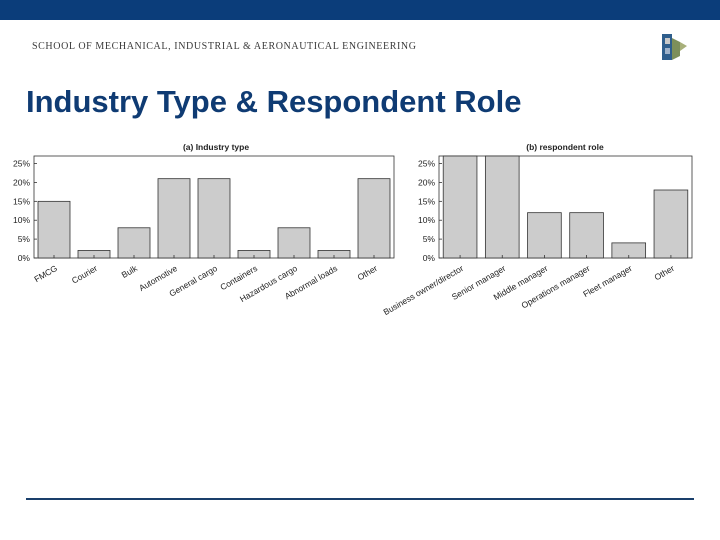 This screenshot has height=540, width=720. Describe the element at coordinates (130, 271) in the screenshot. I see `x-tick-label: Bulk` at that location.